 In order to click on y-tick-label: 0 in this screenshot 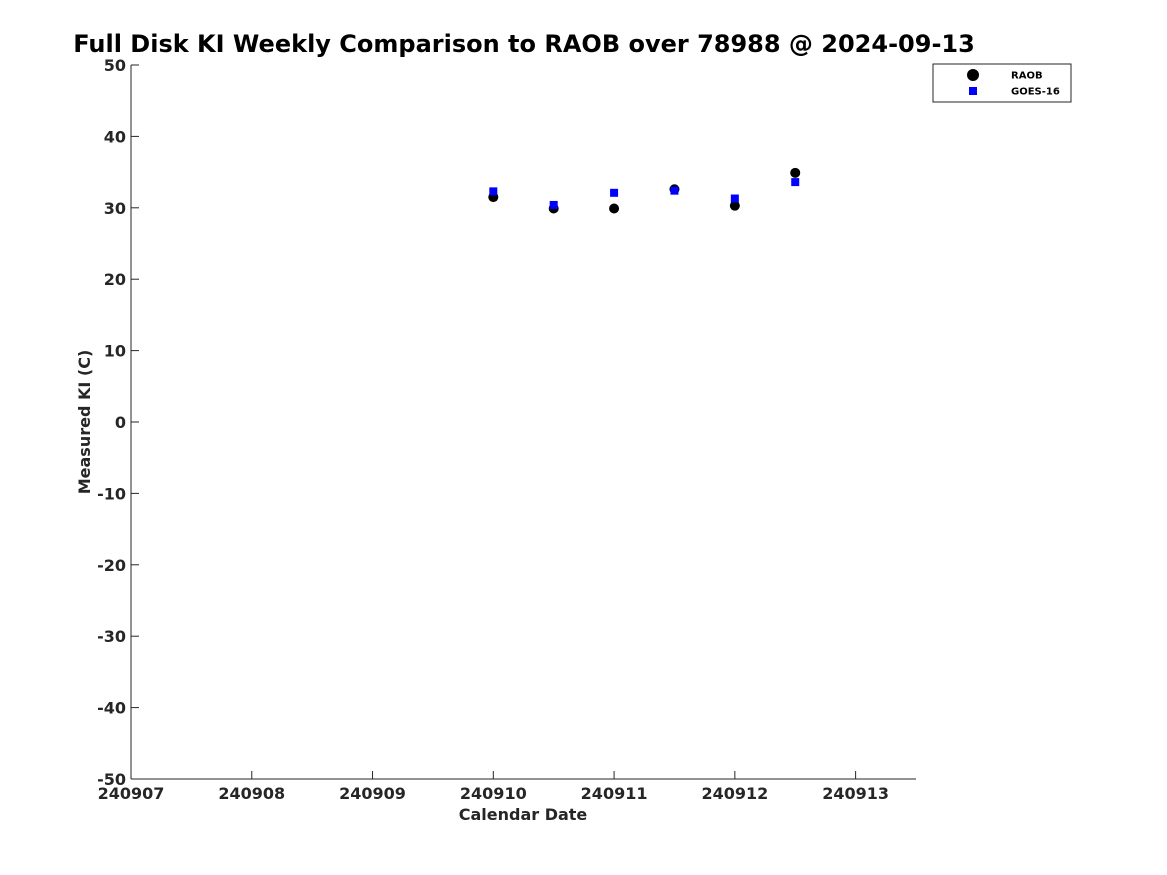, I will do `click(120, 422)`.